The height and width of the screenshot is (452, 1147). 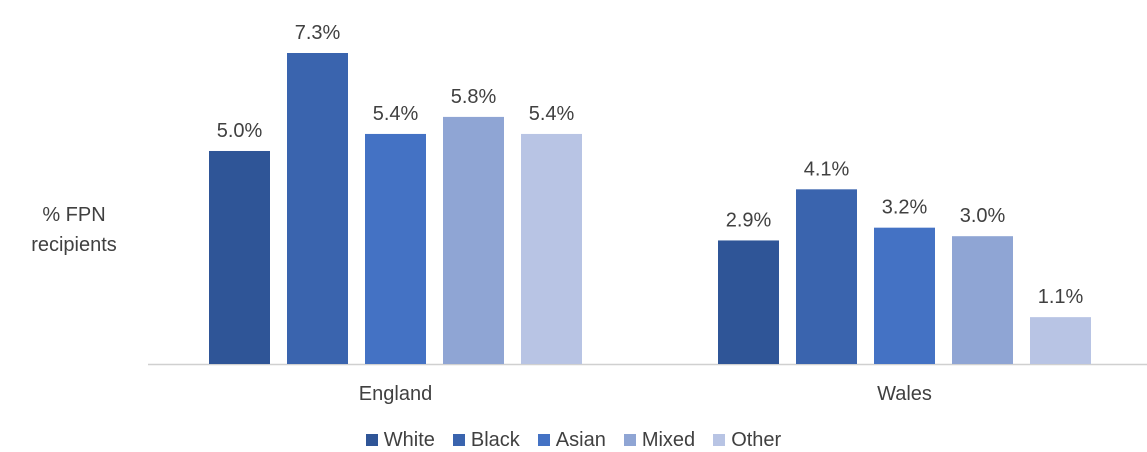 What do you see at coordinates (318, 33) in the screenshot?
I see `data-label-england-black: 7.3%` at bounding box center [318, 33].